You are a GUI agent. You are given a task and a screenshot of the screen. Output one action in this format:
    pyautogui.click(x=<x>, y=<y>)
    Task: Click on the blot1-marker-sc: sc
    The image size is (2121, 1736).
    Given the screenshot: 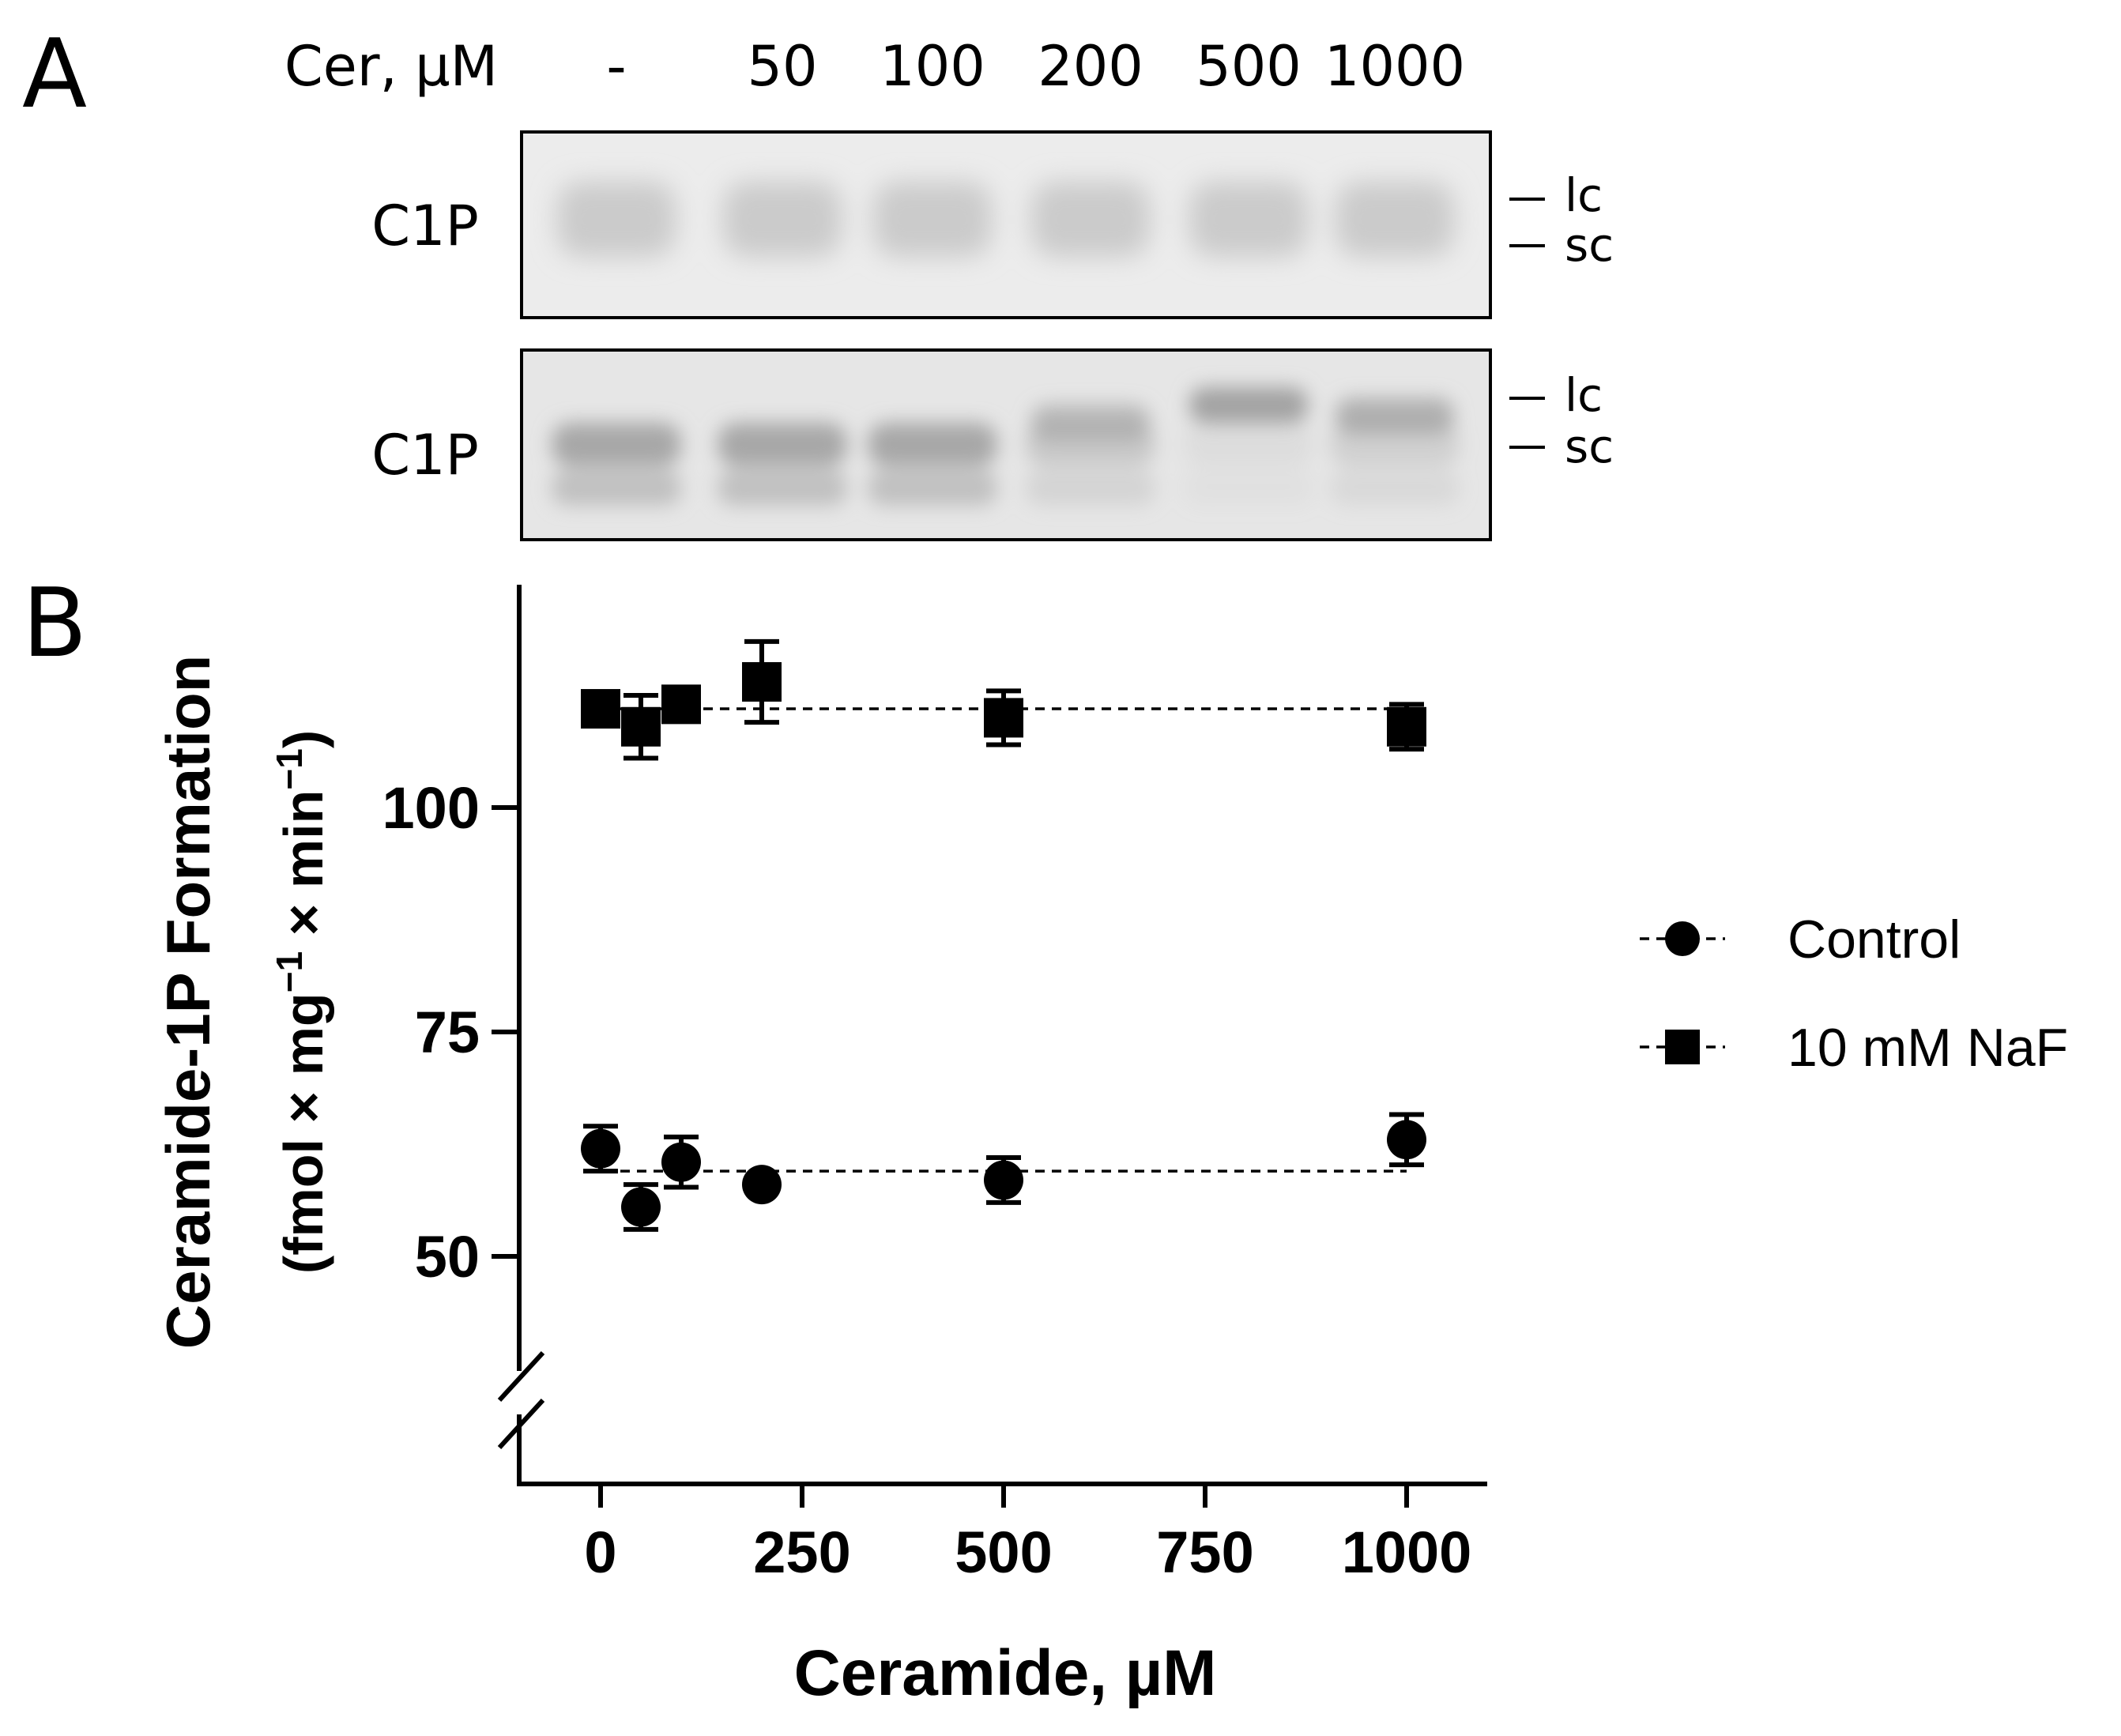 What is the action you would take?
    pyautogui.click(x=1589, y=245)
    